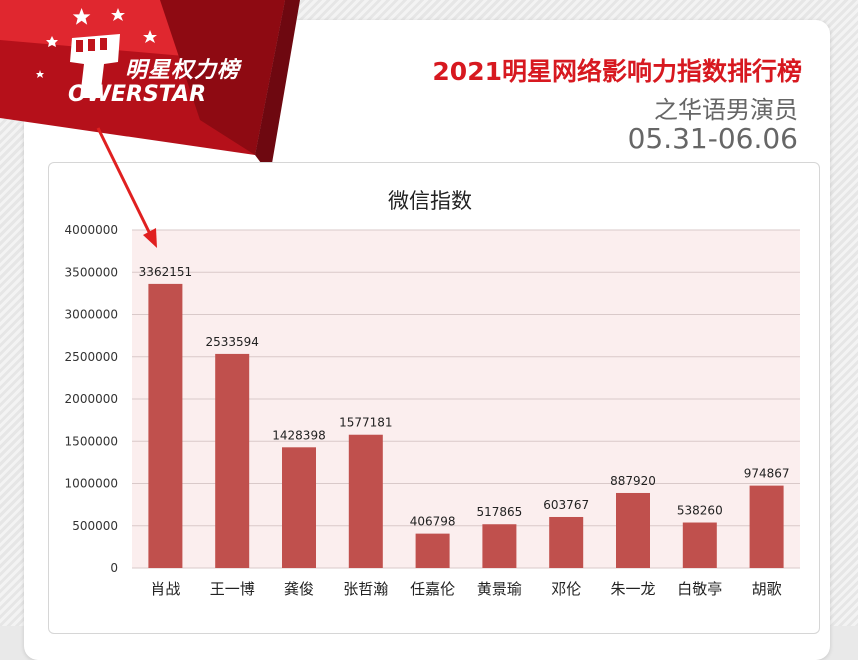 The width and height of the screenshot is (858, 660). I want to click on y-tick-label: 1000000, so click(91, 484).